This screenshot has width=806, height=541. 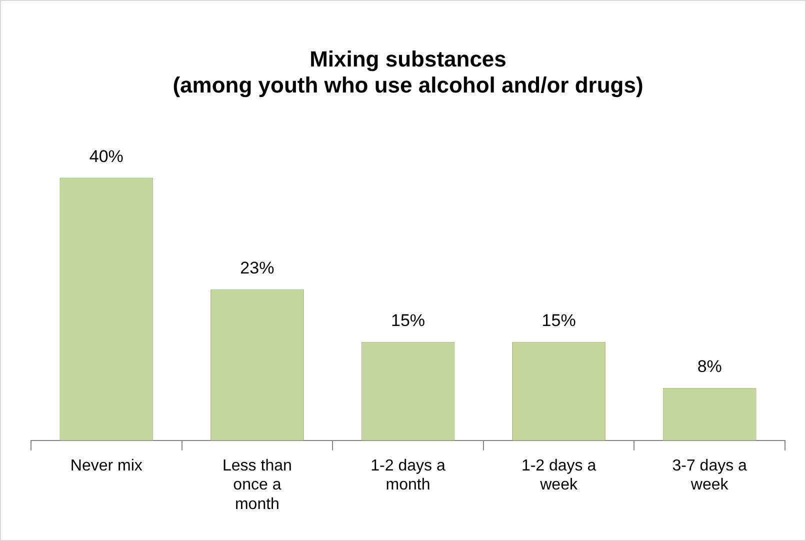 What do you see at coordinates (558, 475) in the screenshot?
I see `x-tick-label: 1-2 days a week` at bounding box center [558, 475].